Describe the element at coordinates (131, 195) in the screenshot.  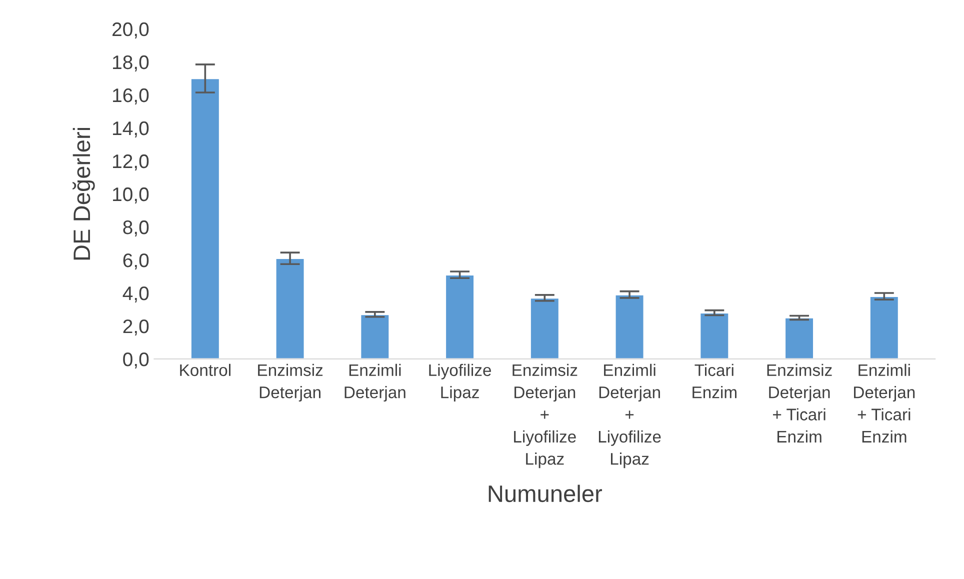
I see `y-tick-label: 10,0` at that location.